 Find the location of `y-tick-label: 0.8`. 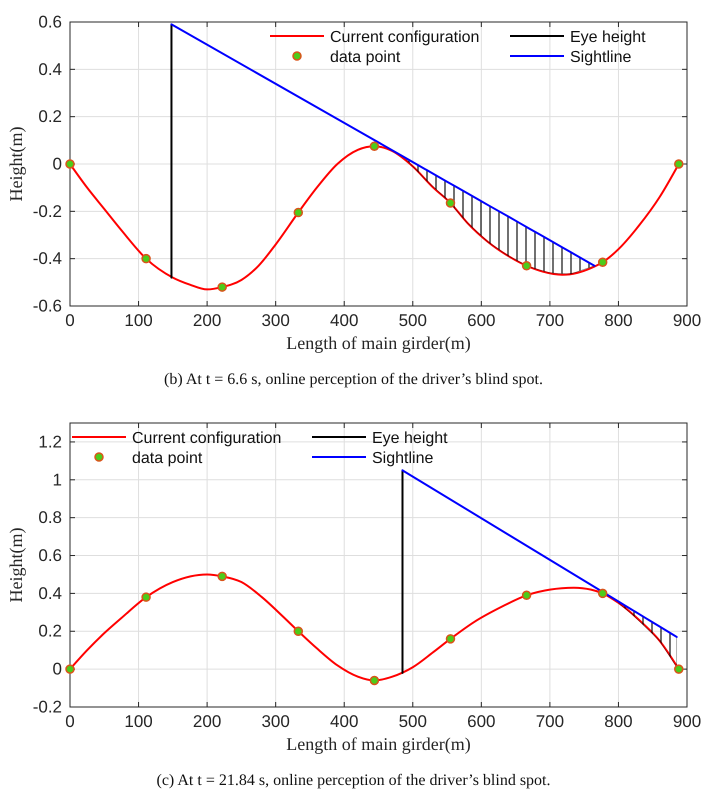

y-tick-label: 0.8 is located at coordinates (50, 518).